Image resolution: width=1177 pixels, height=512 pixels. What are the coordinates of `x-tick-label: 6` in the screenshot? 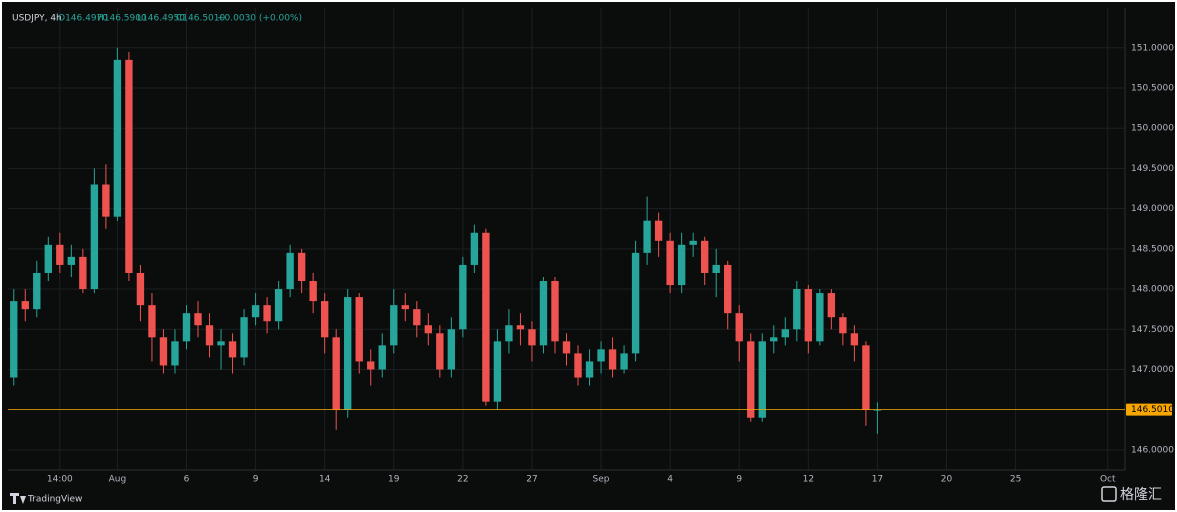 It's located at (187, 480).